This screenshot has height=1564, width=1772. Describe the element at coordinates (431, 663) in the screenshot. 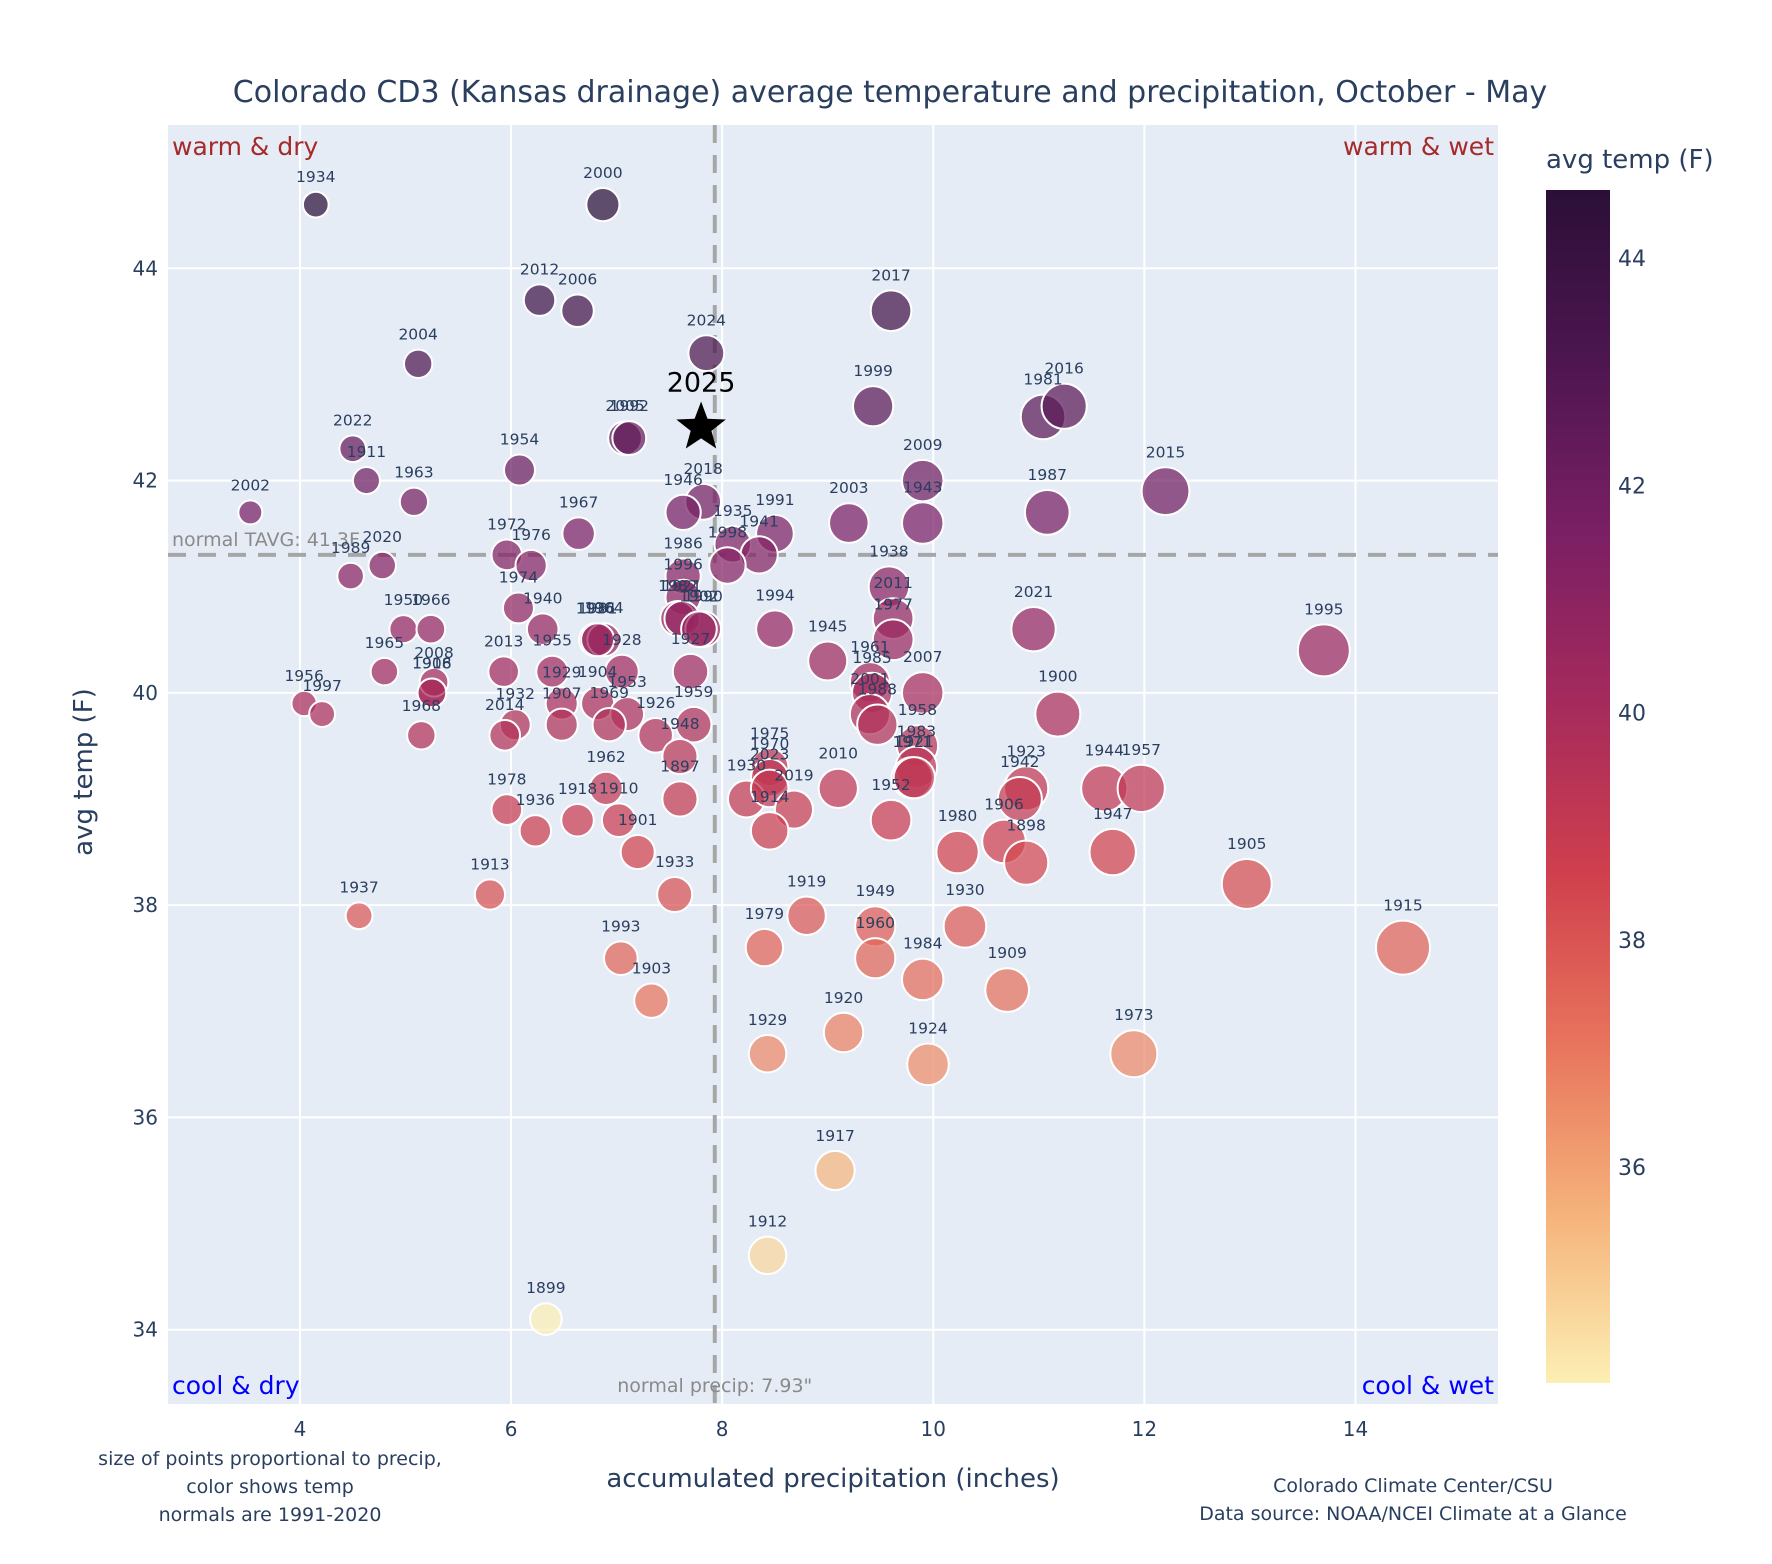

I see `point-label: 1916` at that location.